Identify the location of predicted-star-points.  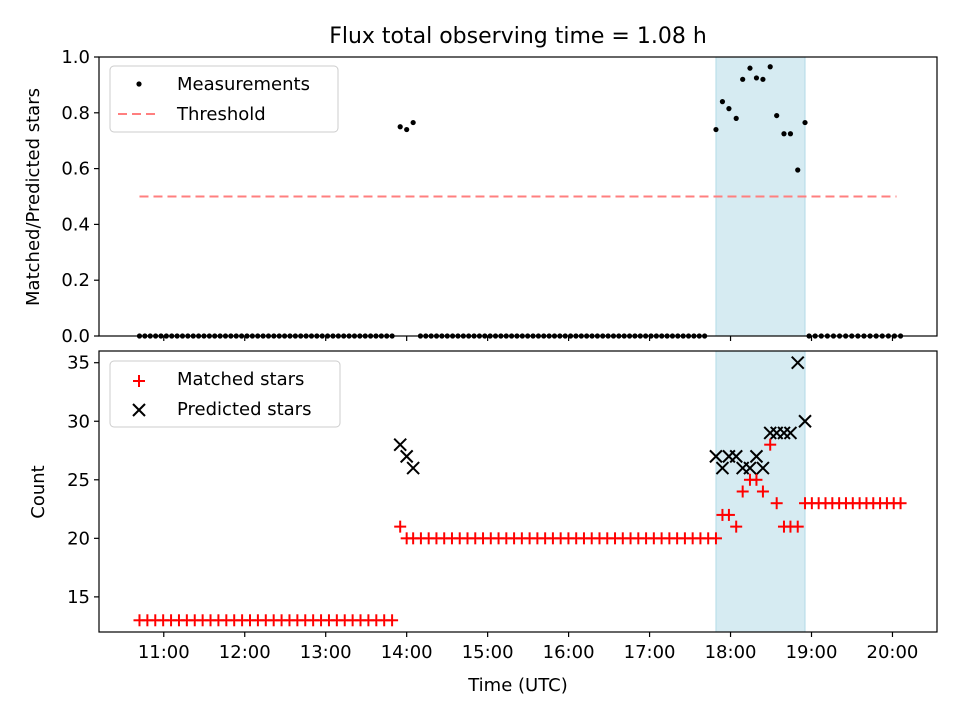
(602, 415).